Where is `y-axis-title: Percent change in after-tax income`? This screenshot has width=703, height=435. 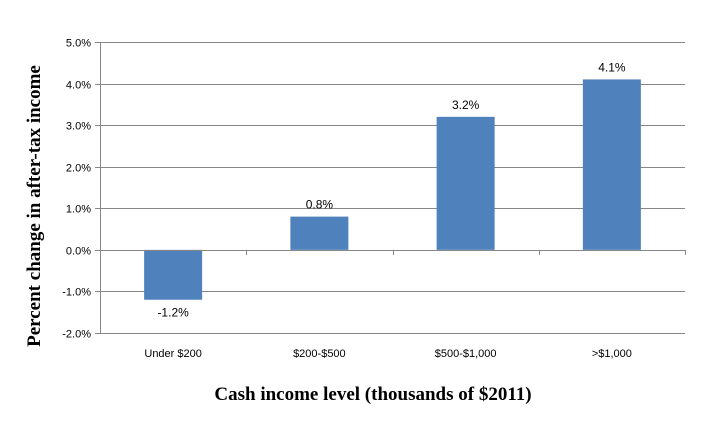
y-axis-title: Percent change in after-tax income is located at coordinates (34, 206).